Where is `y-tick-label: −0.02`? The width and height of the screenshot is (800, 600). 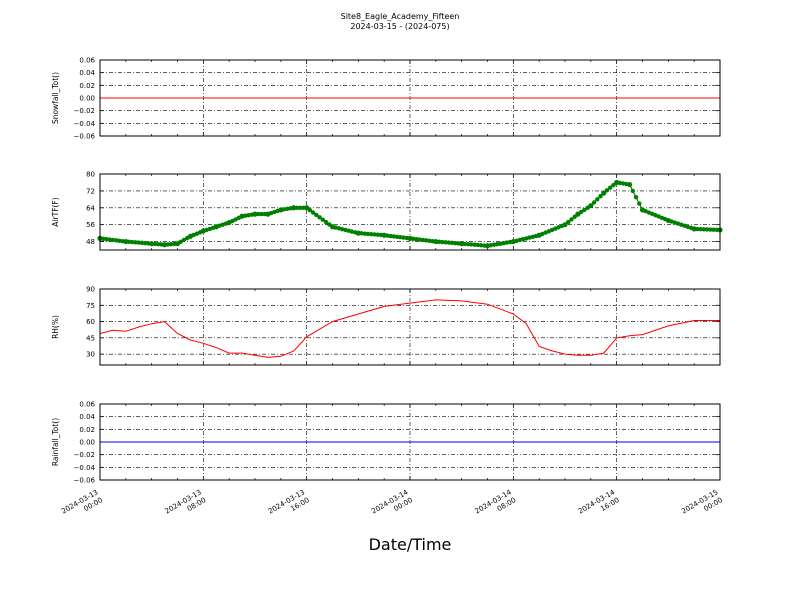 y-tick-label: −0.02 is located at coordinates (84, 455).